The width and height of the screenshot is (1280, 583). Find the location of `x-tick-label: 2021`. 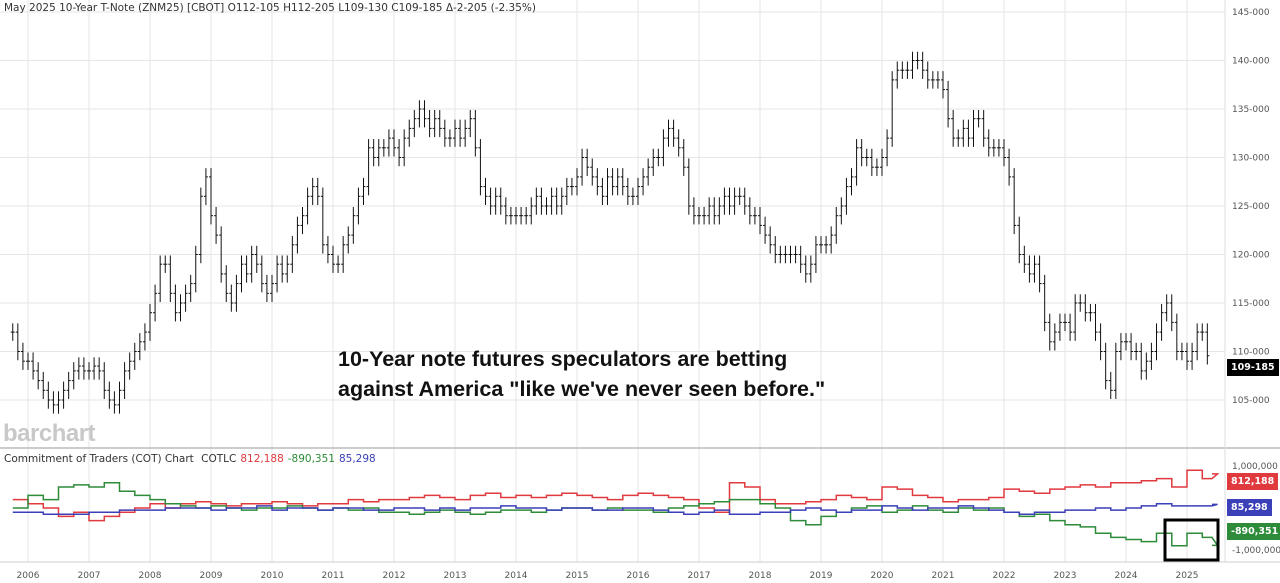

x-tick-label: 2021 is located at coordinates (943, 576).